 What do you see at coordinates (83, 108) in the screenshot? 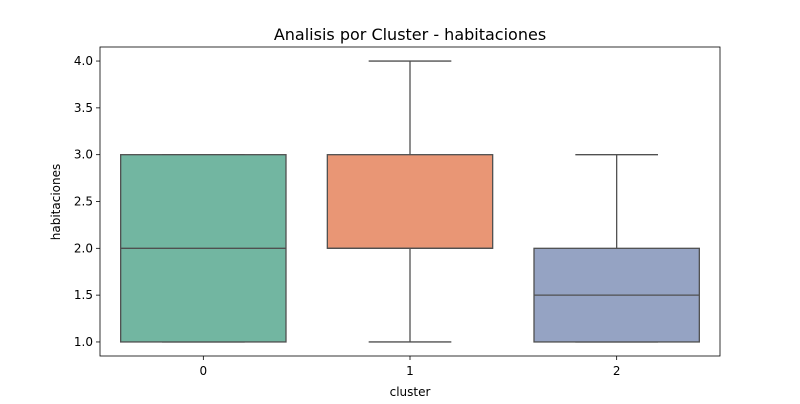
I see `y-tick-label: 3.5` at bounding box center [83, 108].